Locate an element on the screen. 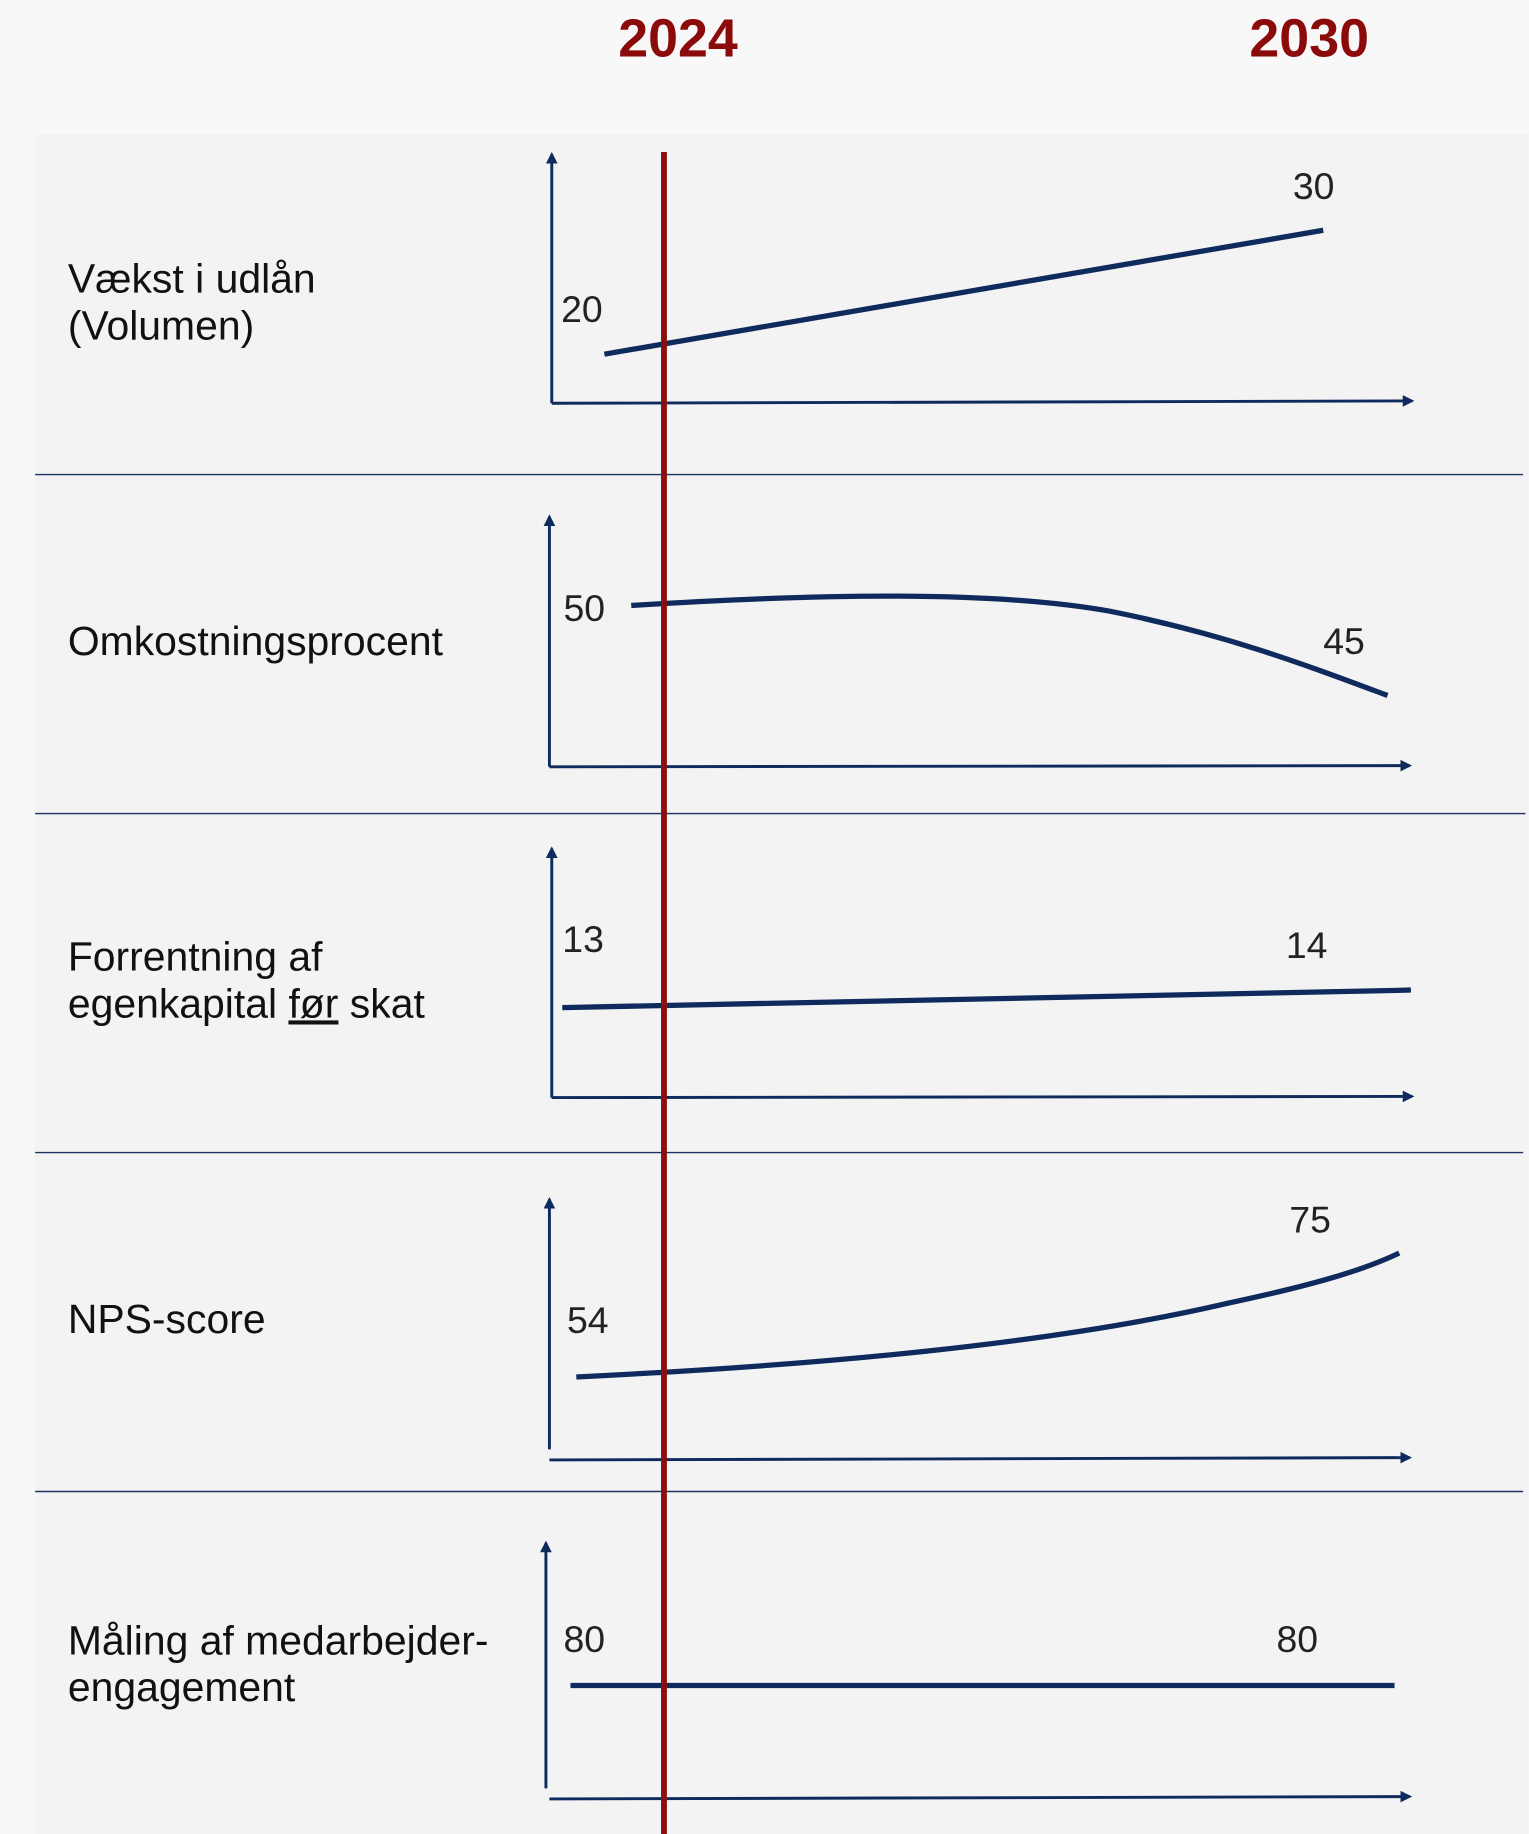  row: NPS-score 54 75 is located at coordinates (740, 1330).